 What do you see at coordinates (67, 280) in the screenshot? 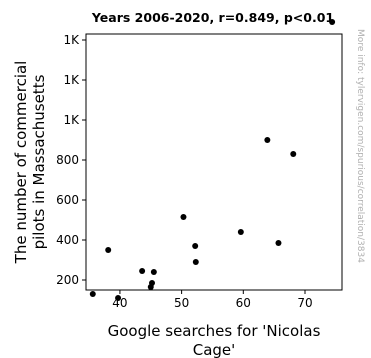
I see `y-tick-label: 200` at bounding box center [67, 280].